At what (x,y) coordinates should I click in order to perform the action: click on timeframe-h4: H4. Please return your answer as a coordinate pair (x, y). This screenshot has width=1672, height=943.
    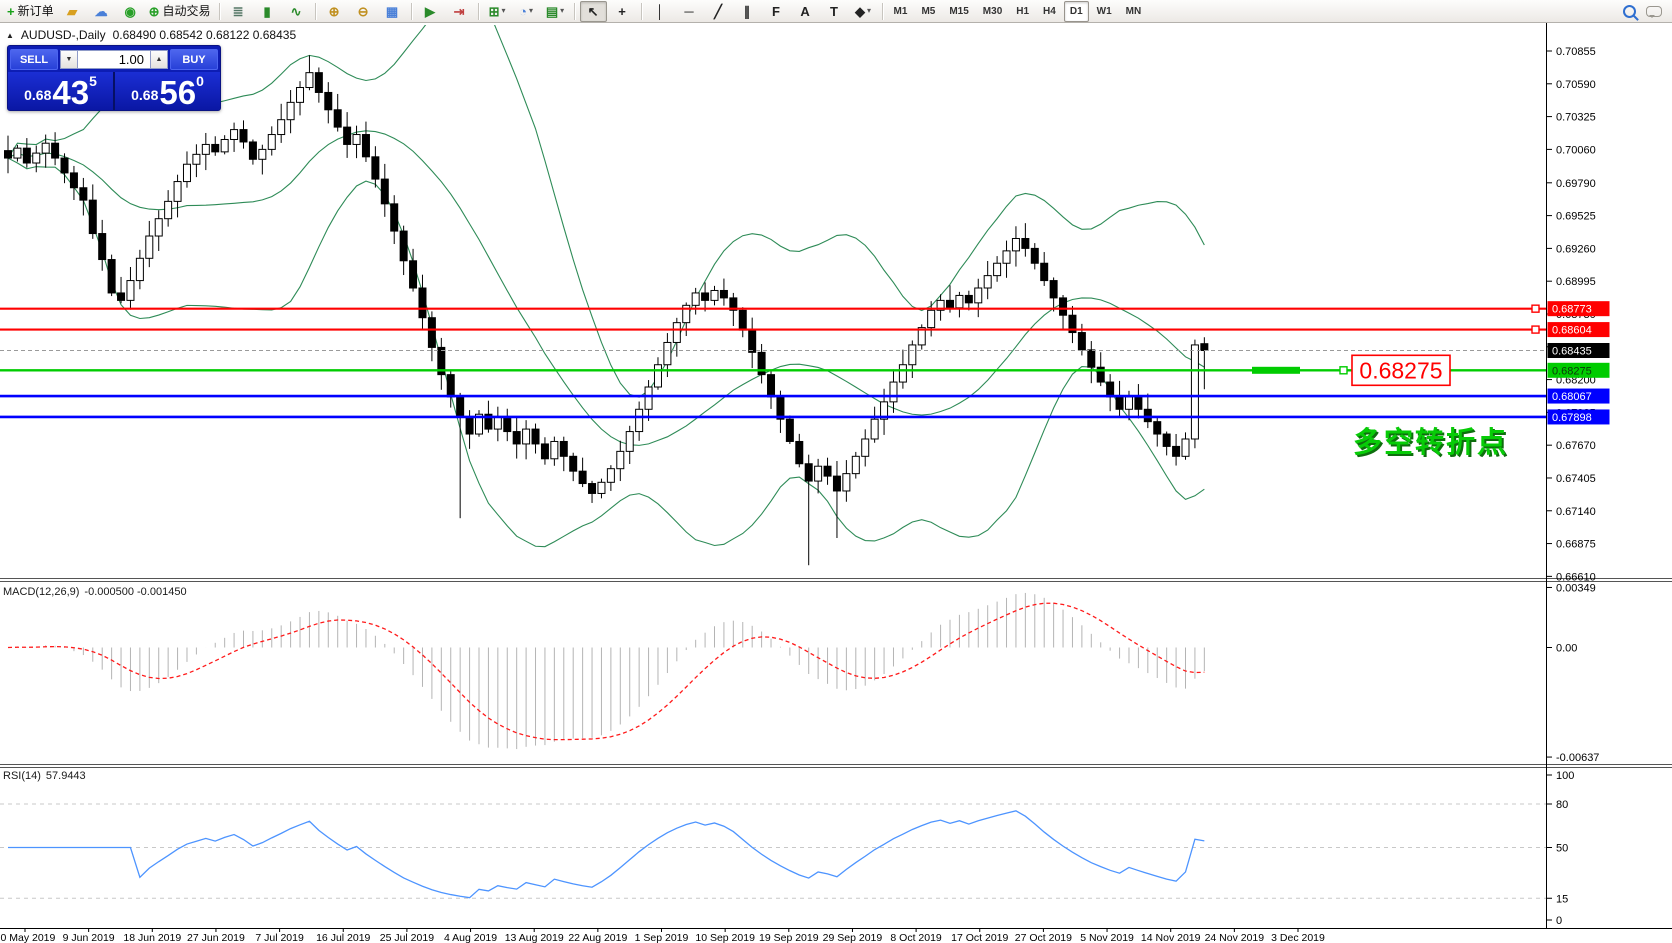
    Looking at the image, I should click on (1049, 11).